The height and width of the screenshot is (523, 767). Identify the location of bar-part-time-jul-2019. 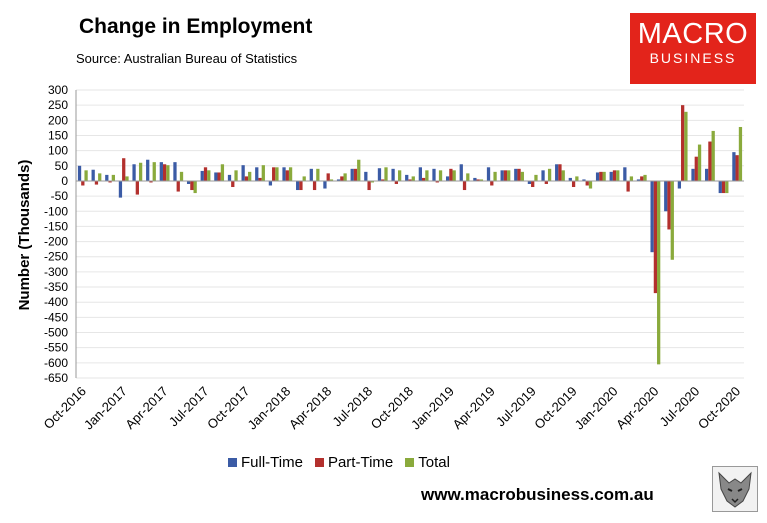
(533, 184).